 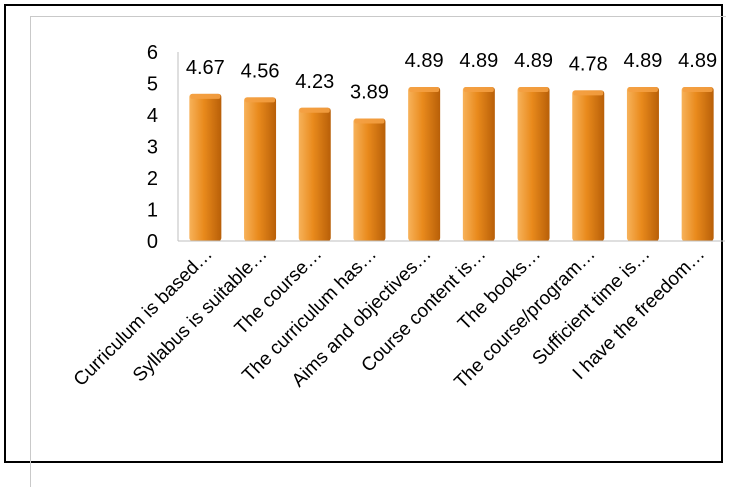 What do you see at coordinates (152, 242) in the screenshot?
I see `y-tick-label: 0` at bounding box center [152, 242].